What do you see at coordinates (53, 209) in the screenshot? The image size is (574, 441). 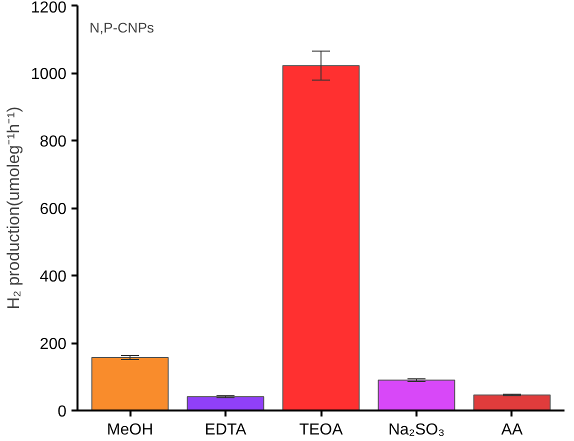 I see `y-tick-label: 600` at bounding box center [53, 209].